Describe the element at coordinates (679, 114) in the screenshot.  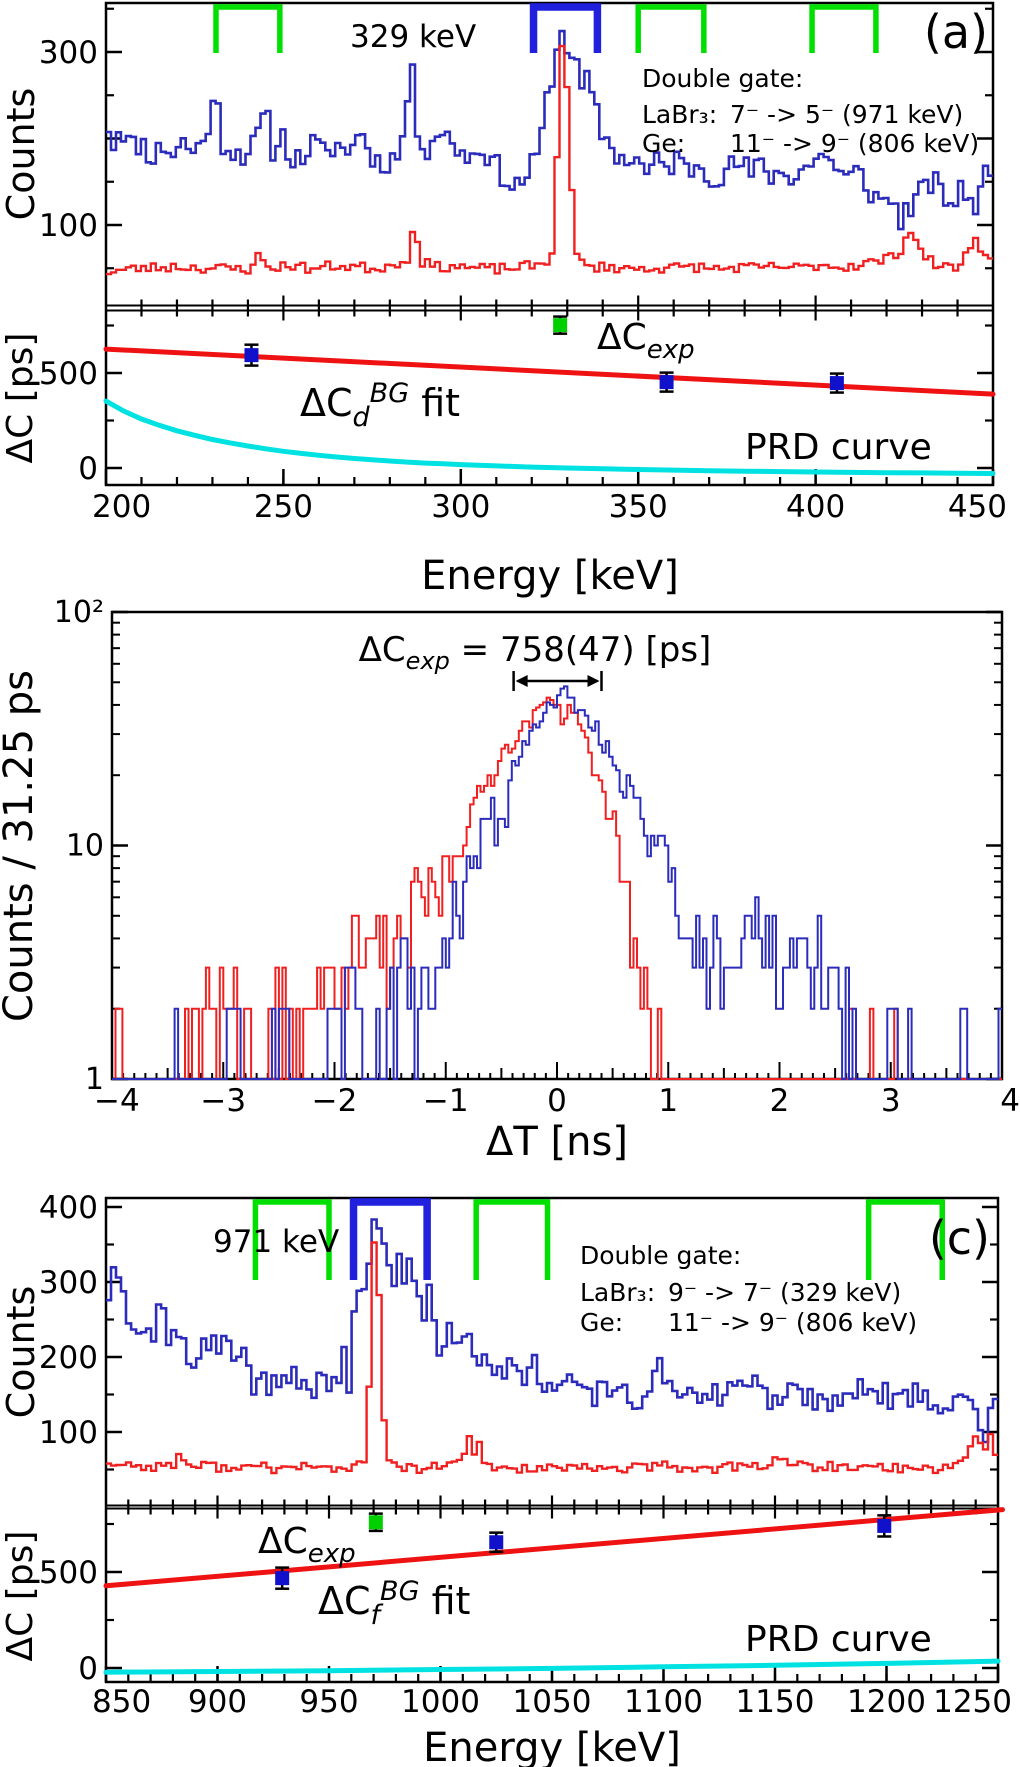
I see `panel-a-legend-line1-detector: LaBr₃:` at that location.